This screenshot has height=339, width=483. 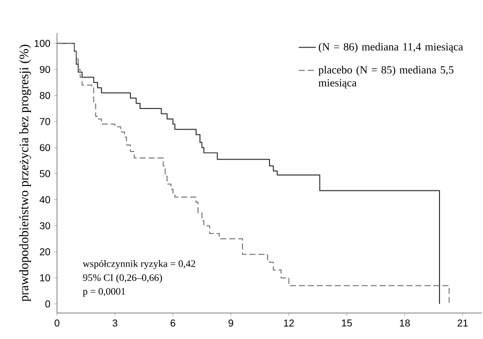 What do you see at coordinates (45, 69) in the screenshot?
I see `y-tick-label: 90` at bounding box center [45, 69].